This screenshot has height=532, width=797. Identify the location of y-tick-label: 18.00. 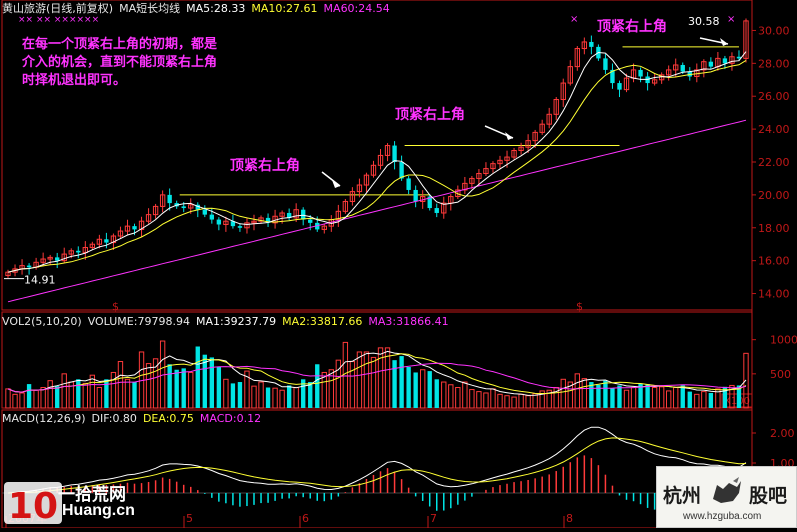
(774, 228).